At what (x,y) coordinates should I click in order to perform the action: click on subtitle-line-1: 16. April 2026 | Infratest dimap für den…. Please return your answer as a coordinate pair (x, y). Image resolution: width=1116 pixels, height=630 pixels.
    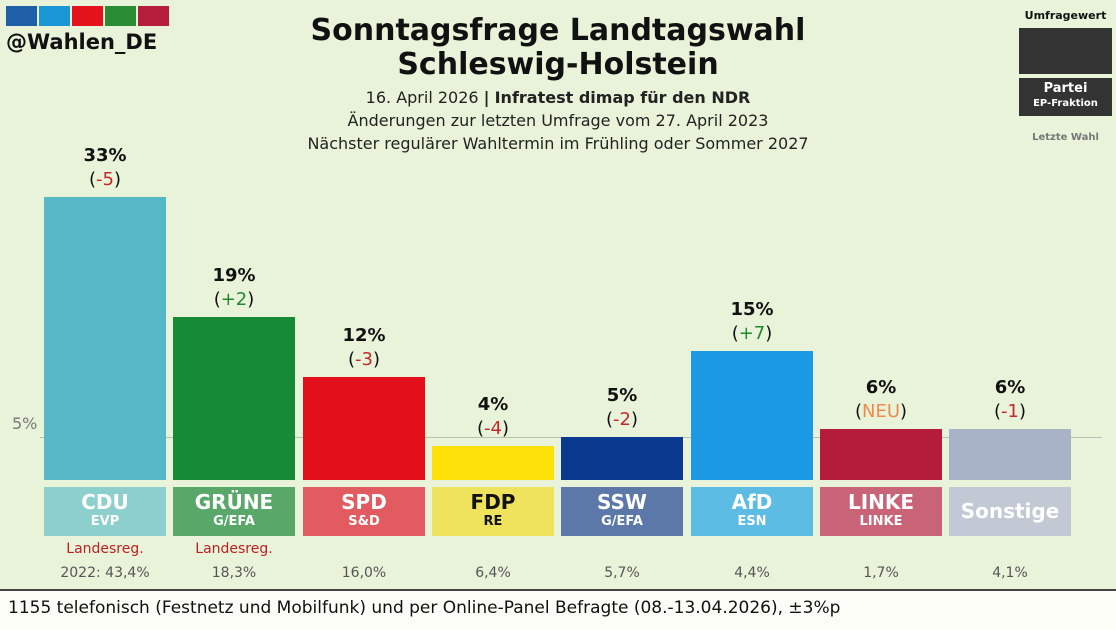
    Looking at the image, I should click on (558, 97).